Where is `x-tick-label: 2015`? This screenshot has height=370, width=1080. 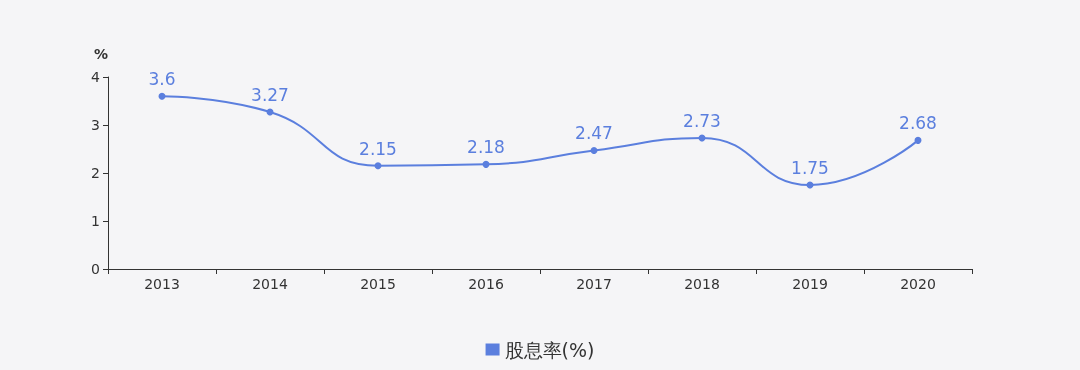
x-tick-label: 2015 is located at coordinates (378, 284).